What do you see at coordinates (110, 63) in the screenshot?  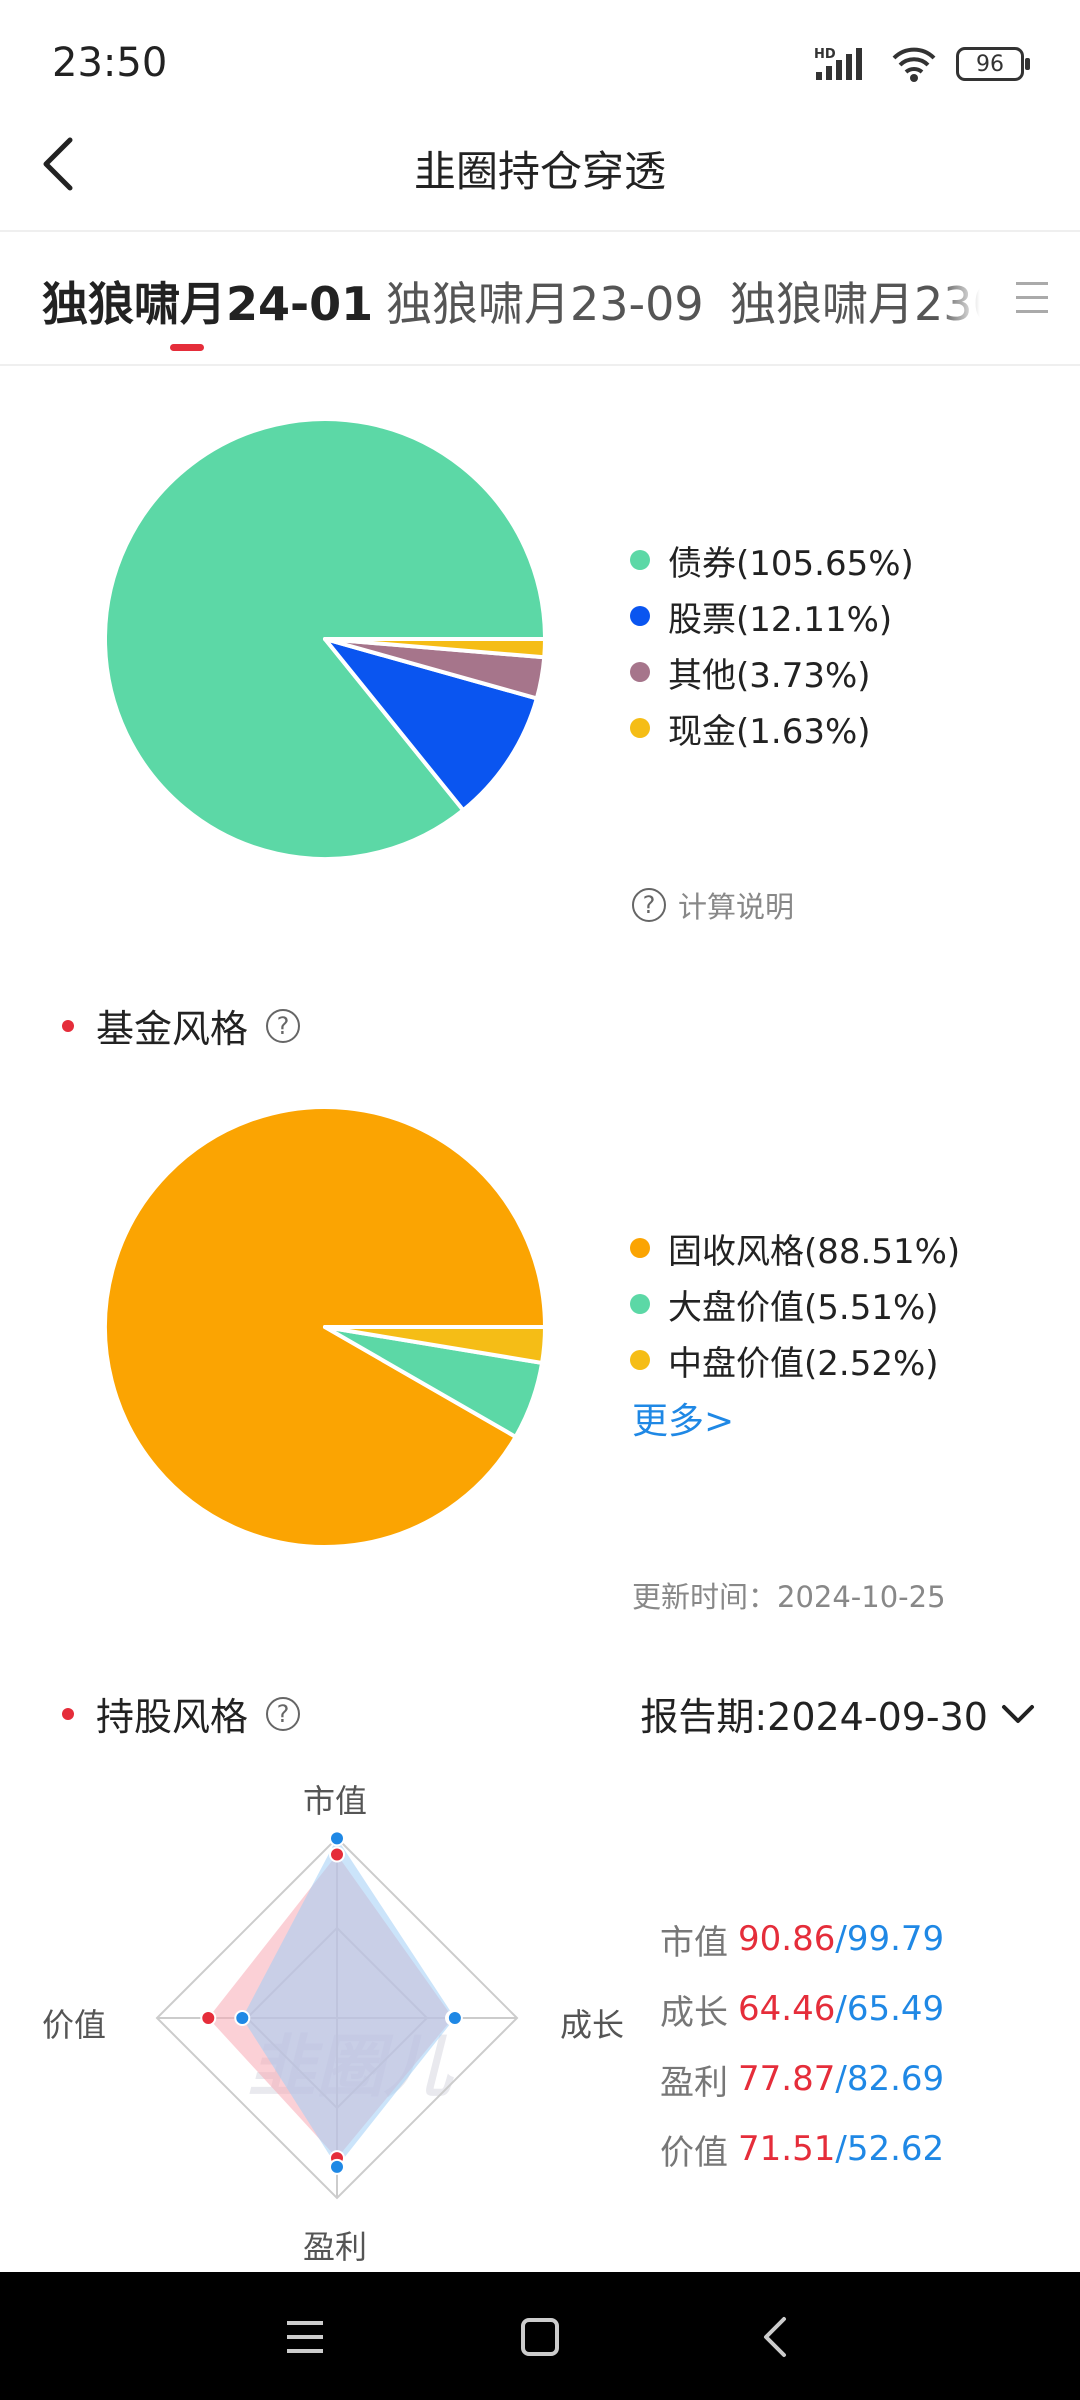 I see `status-time: 23:50` at bounding box center [110, 63].